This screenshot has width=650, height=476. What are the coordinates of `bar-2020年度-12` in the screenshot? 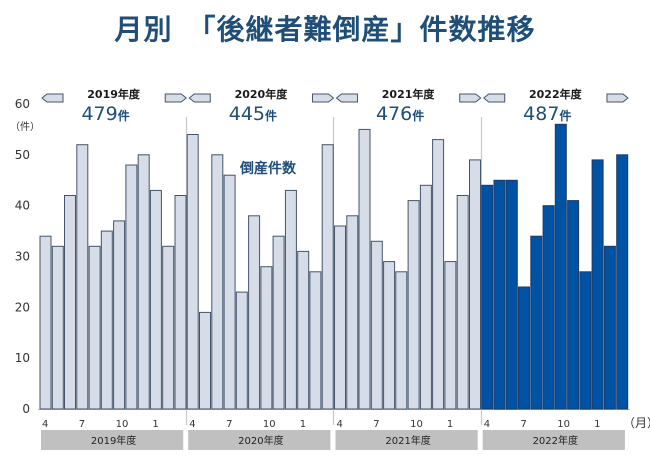 It's located at (290, 299).